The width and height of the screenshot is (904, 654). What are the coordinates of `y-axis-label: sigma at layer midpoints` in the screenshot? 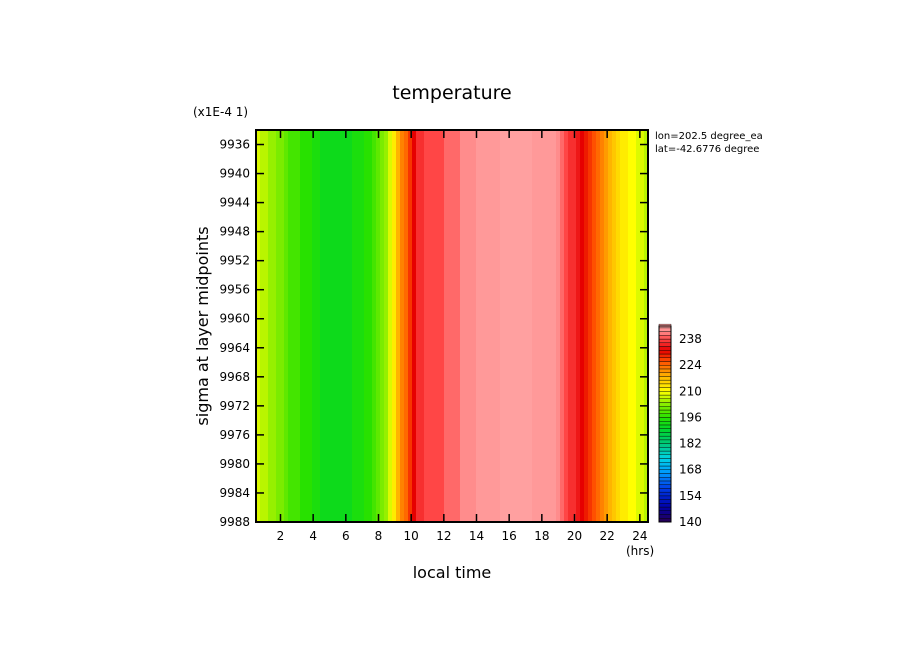 It's located at (202, 325).